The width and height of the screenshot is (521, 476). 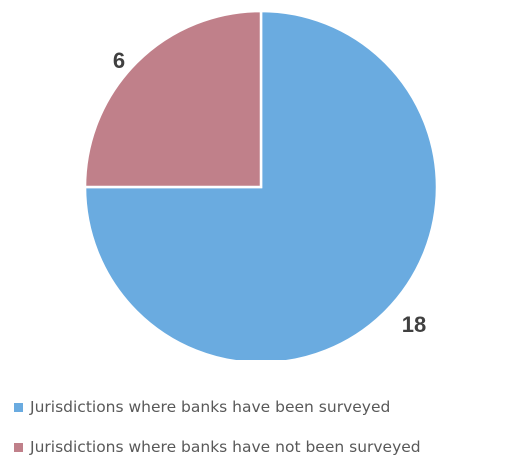 What do you see at coordinates (18, 407) in the screenshot?
I see `legend-swatch-surveyed` at bounding box center [18, 407].